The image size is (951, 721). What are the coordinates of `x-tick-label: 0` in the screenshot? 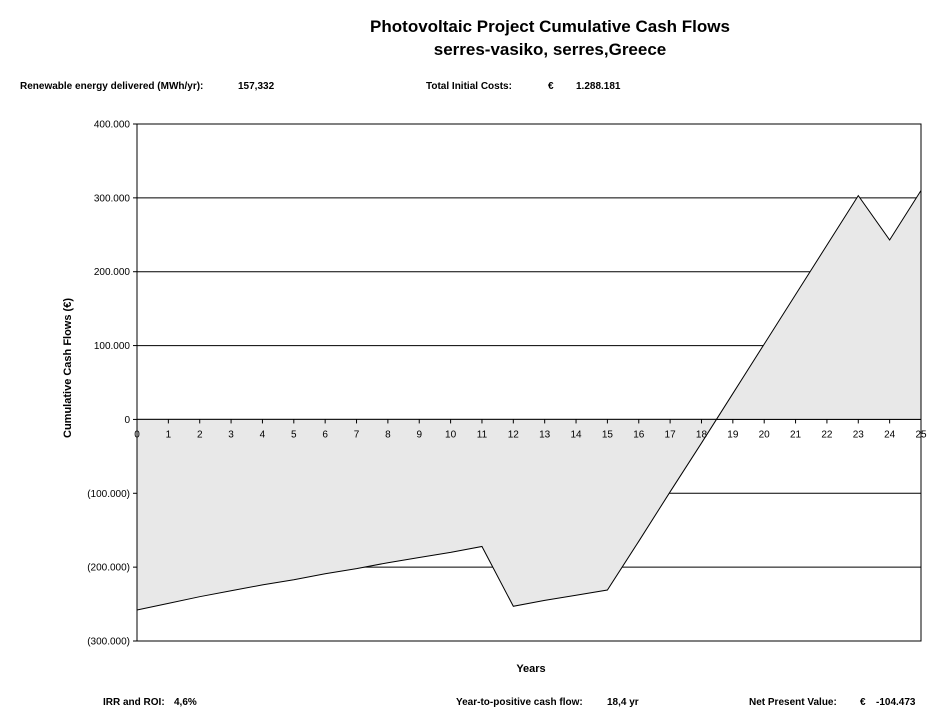 It's located at (137, 434).